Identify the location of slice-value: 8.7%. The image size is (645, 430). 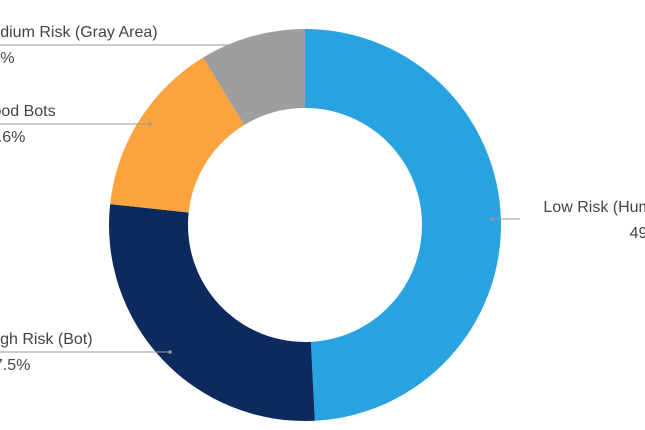
(7, 58).